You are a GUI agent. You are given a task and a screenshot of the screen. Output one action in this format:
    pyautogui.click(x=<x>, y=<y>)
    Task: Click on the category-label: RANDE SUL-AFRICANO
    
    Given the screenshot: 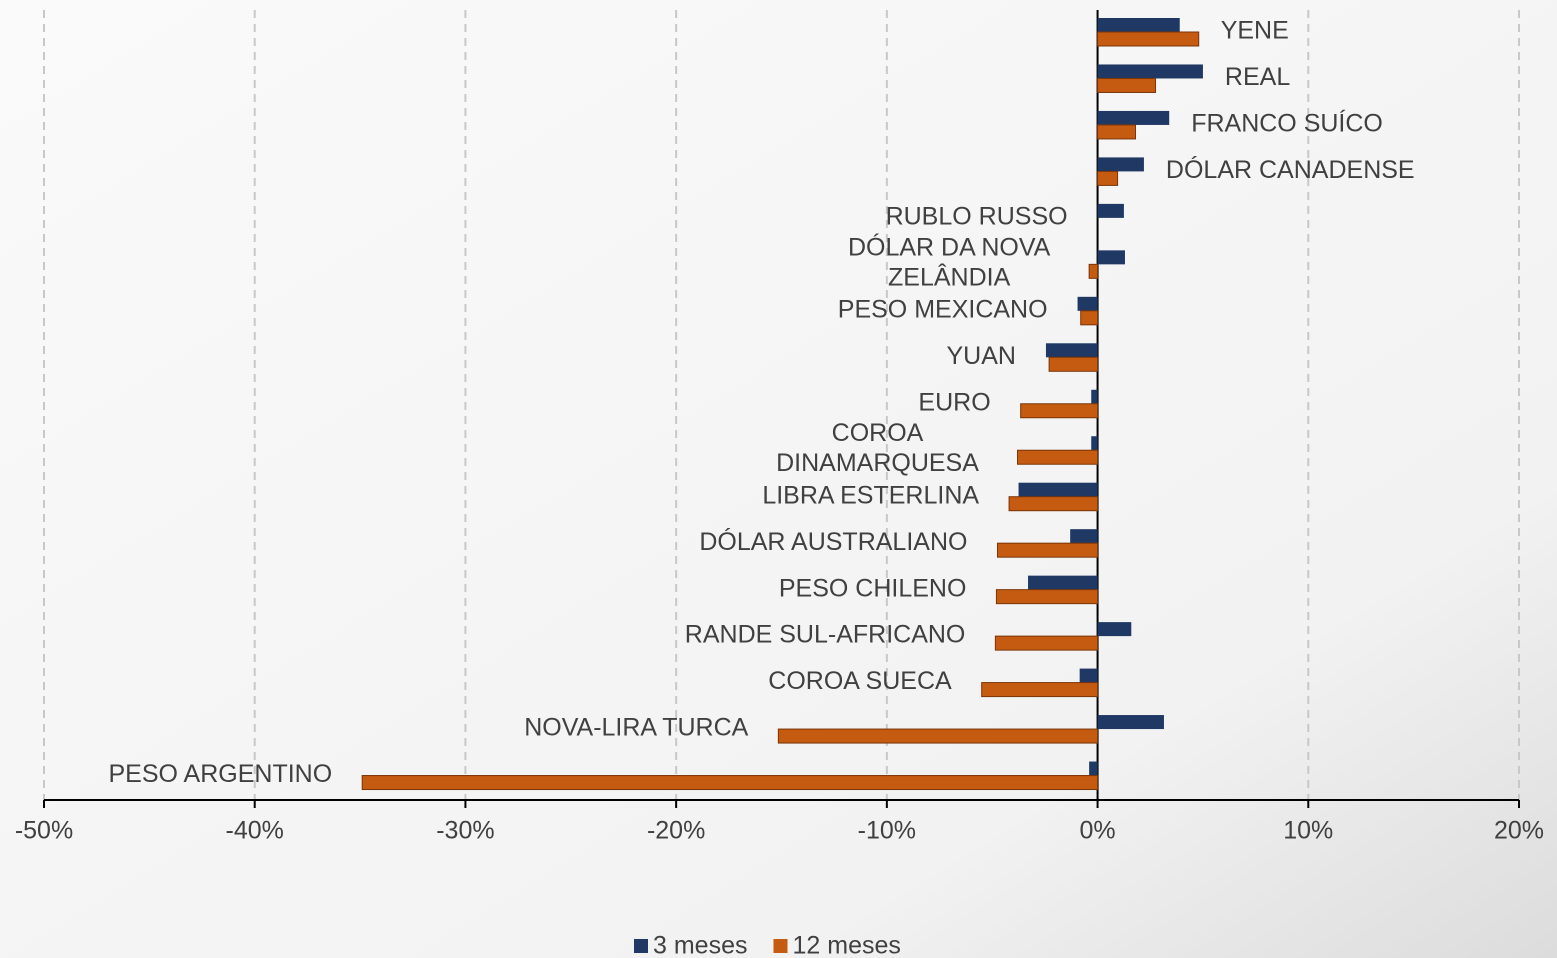 What is the action you would take?
    pyautogui.click(x=825, y=635)
    